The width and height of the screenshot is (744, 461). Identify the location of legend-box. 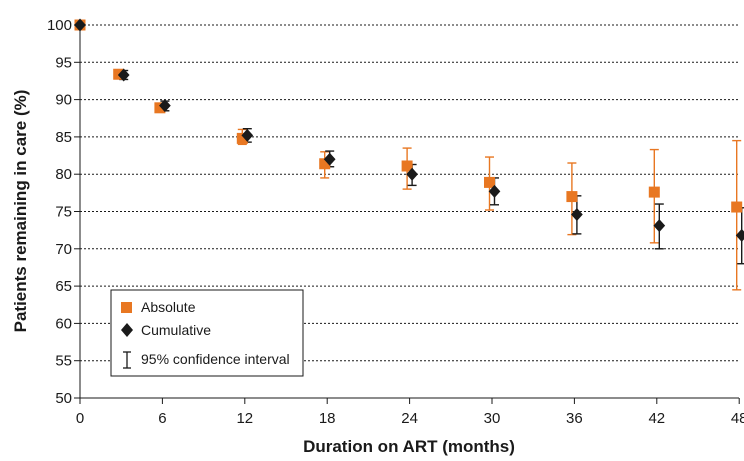
(207, 333).